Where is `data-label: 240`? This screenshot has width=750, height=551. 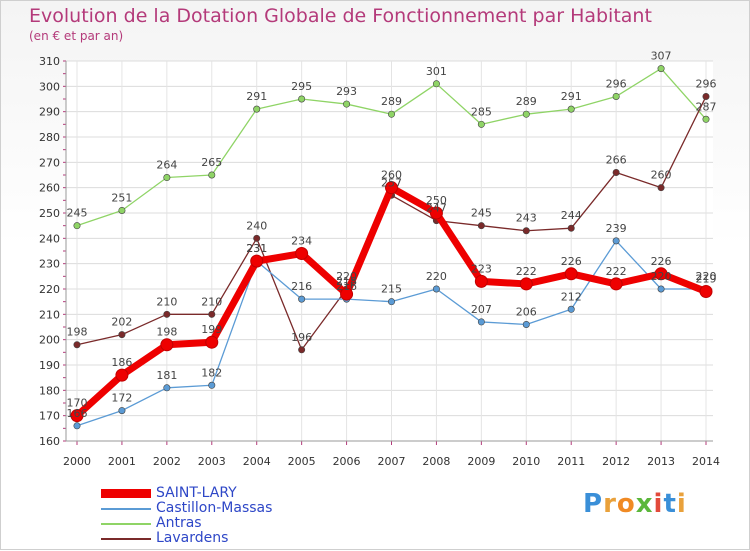
data-label: 240 is located at coordinates (256, 225).